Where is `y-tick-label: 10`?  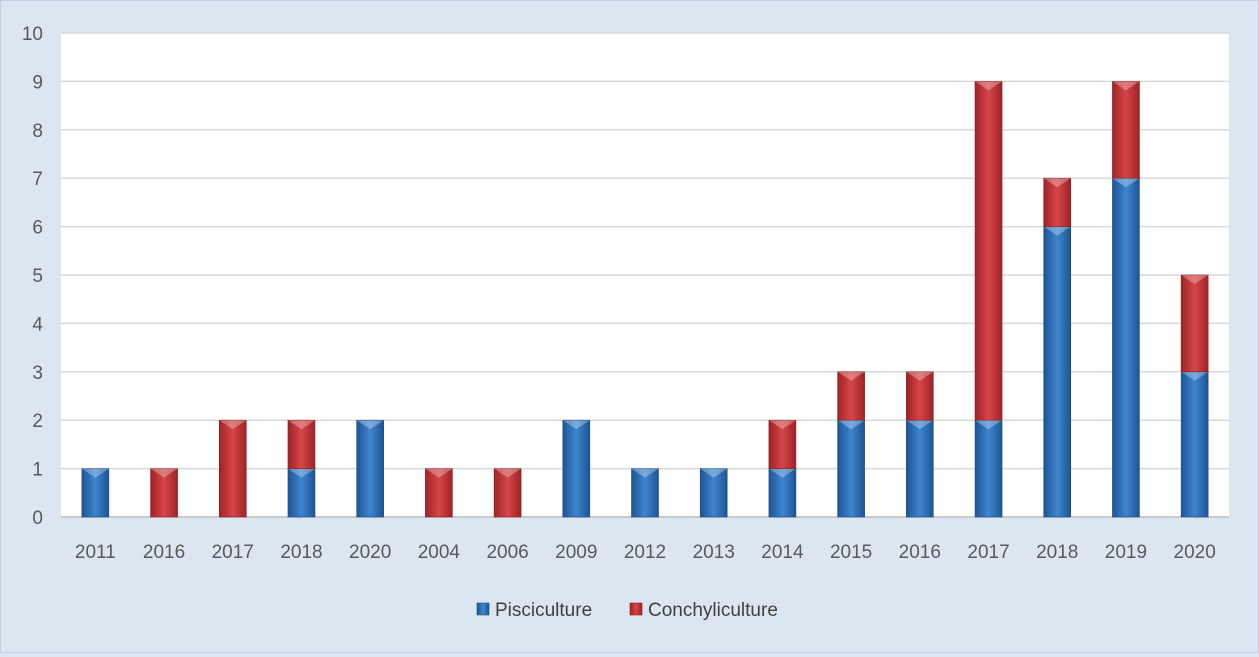 y-tick-label: 10 is located at coordinates (32, 34).